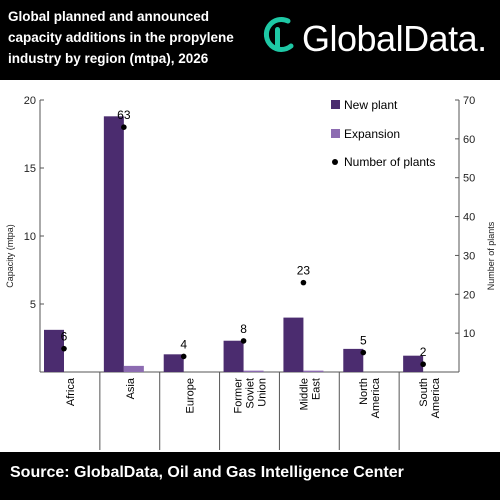 Image resolution: width=500 pixels, height=500 pixels. What do you see at coordinates (239, 396) in the screenshot?
I see `x-tick-label: Former` at bounding box center [239, 396].